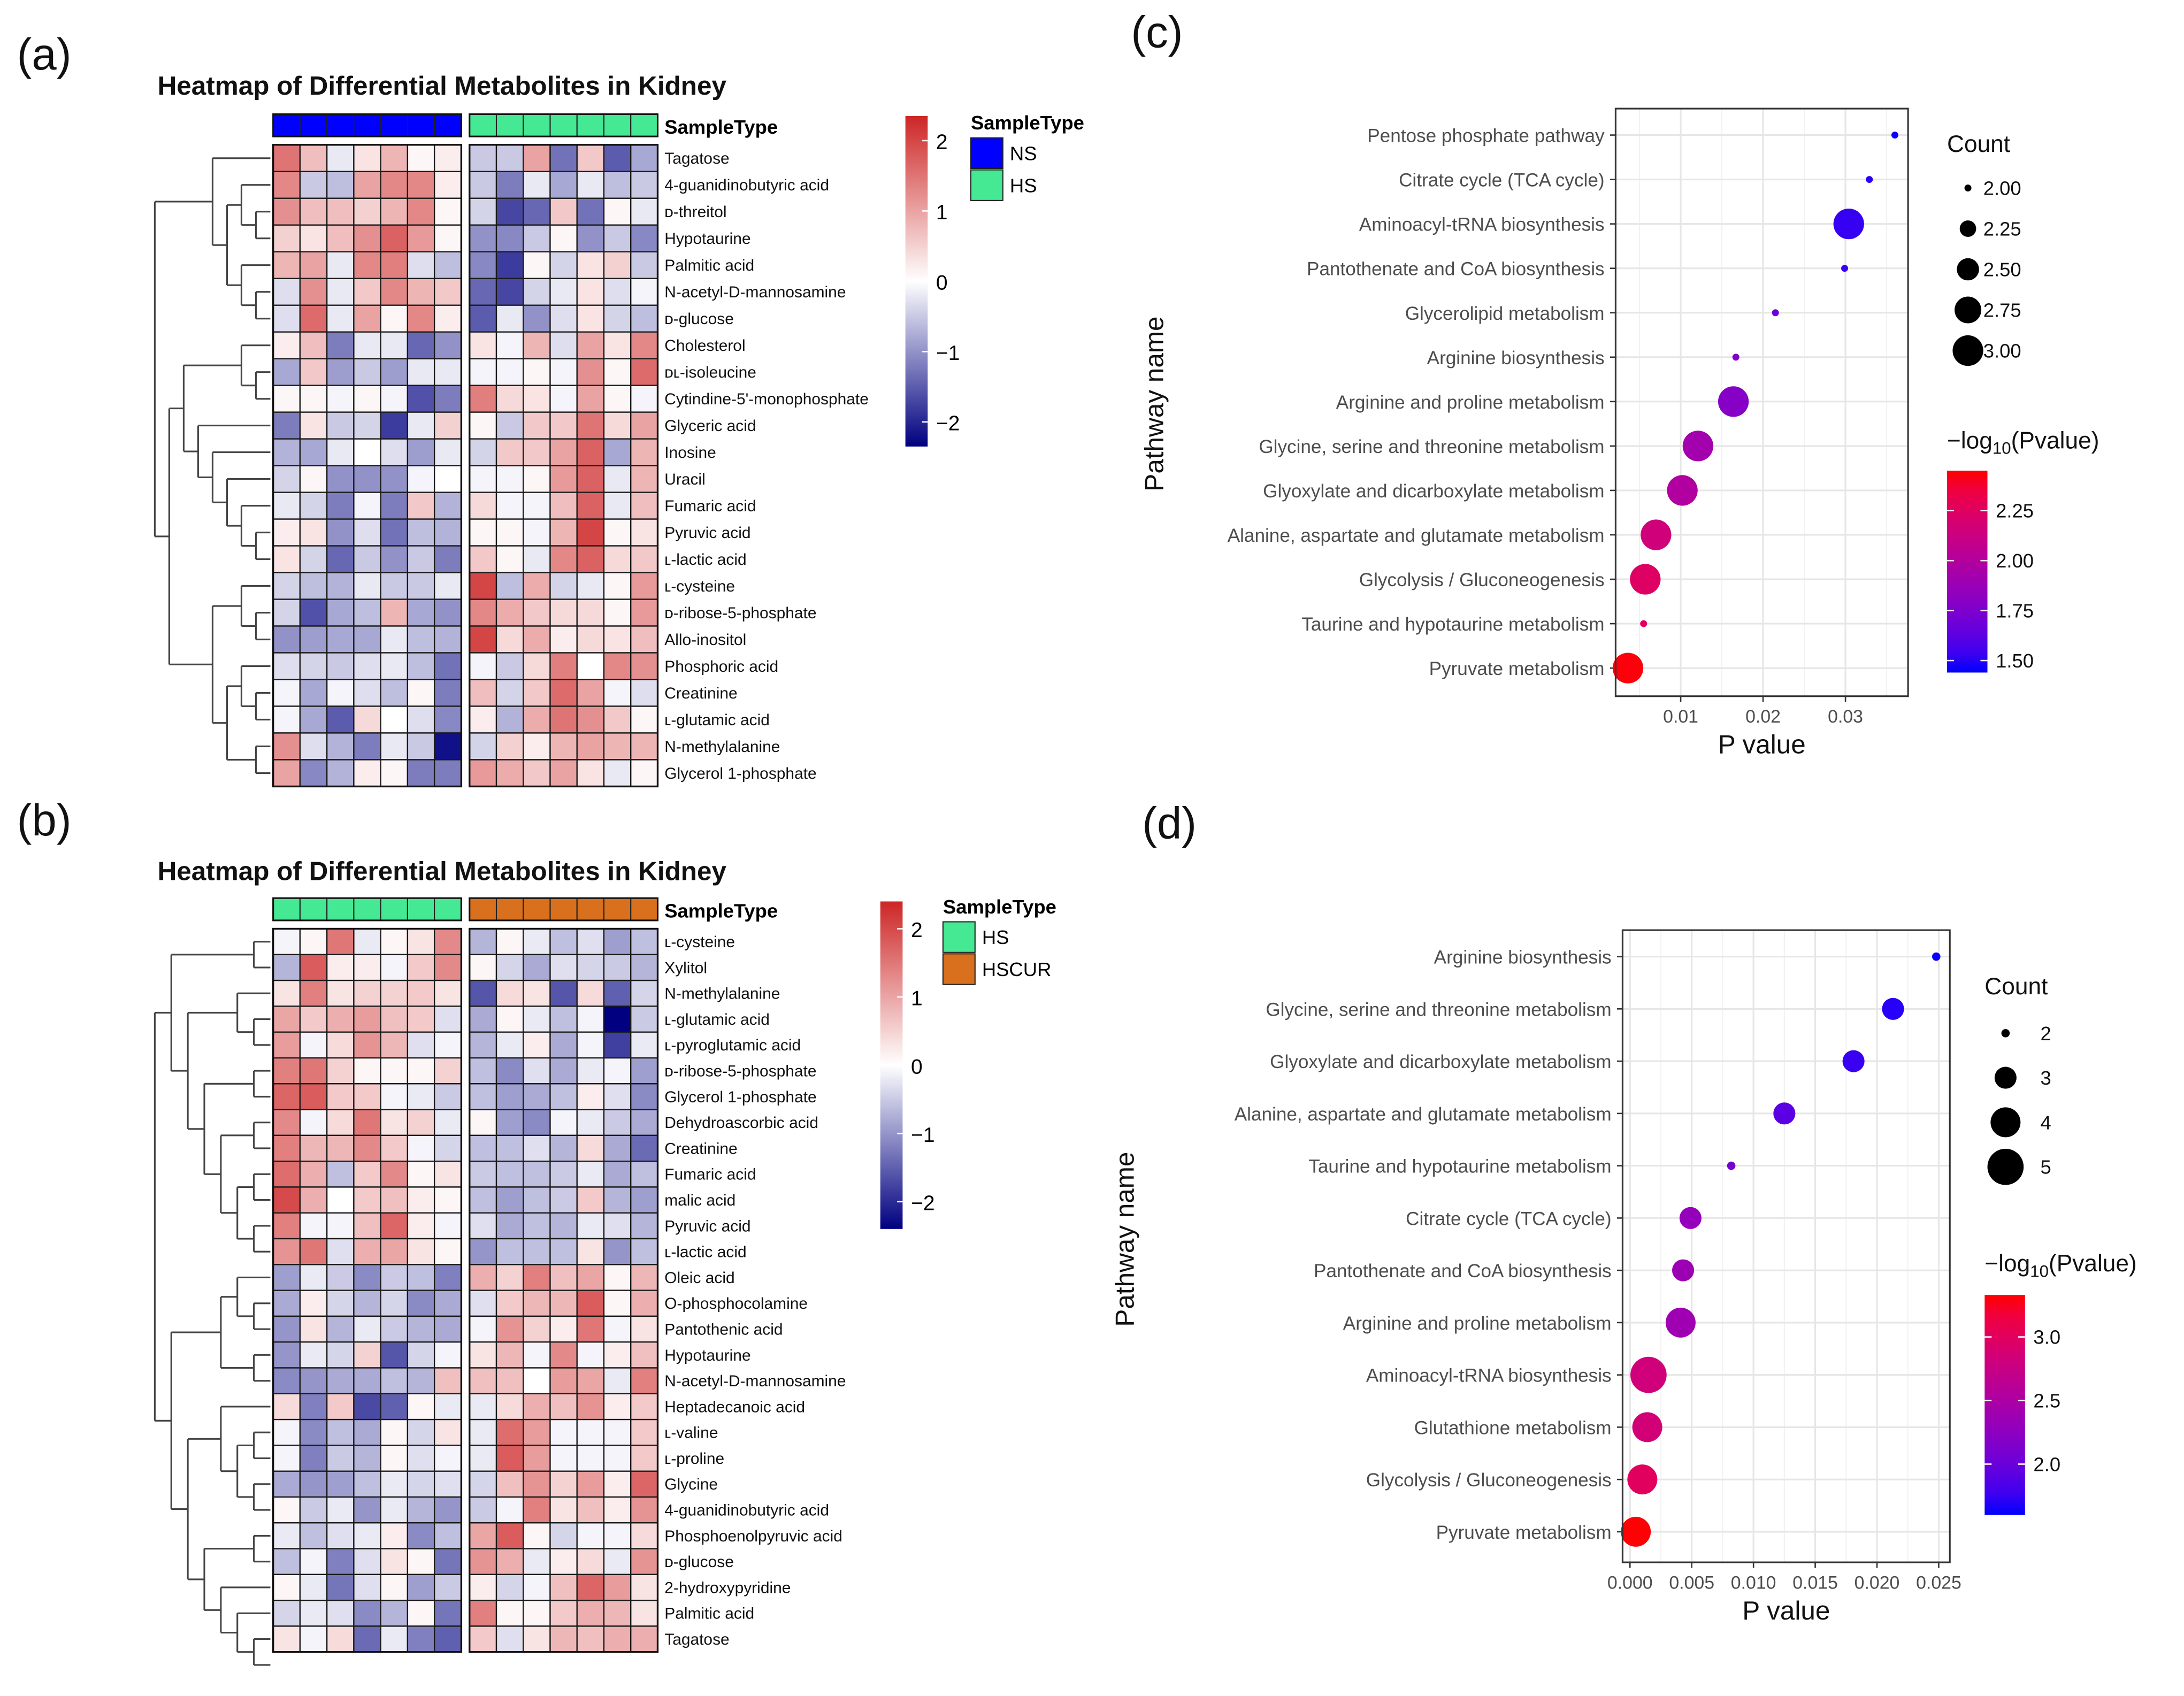  Describe the element at coordinates (1846, 717) in the screenshot. I see `x-tick-label: 0.03` at that location.